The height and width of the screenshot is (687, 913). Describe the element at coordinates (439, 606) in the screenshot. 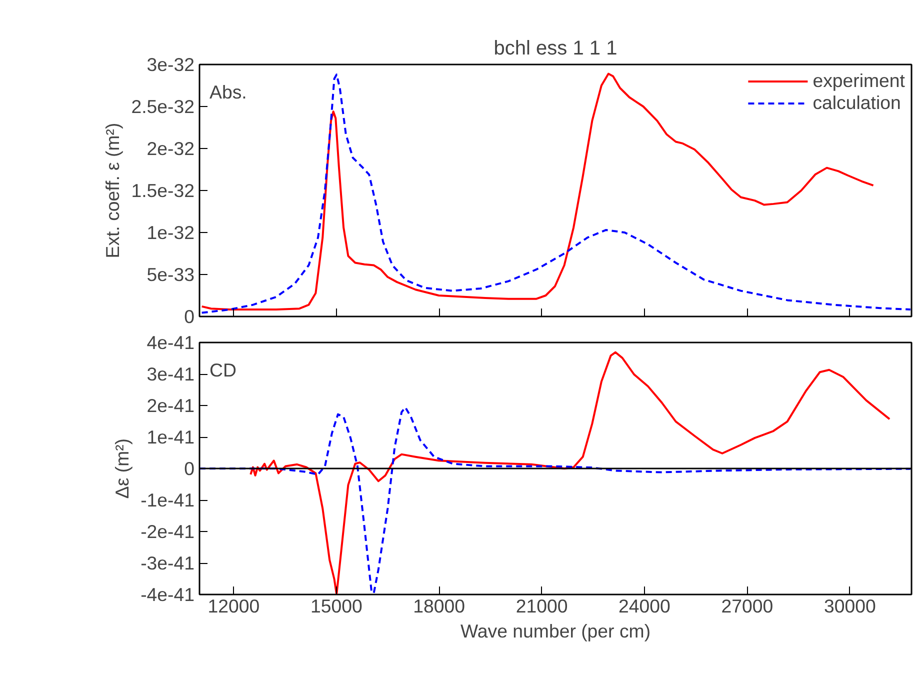

I see `x-tick-label: 18000` at that location.